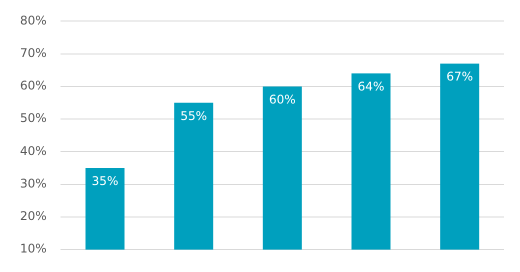 Image resolution: width=520 pixels, height=272 pixels. I want to click on data-label: 35%, so click(105, 181).